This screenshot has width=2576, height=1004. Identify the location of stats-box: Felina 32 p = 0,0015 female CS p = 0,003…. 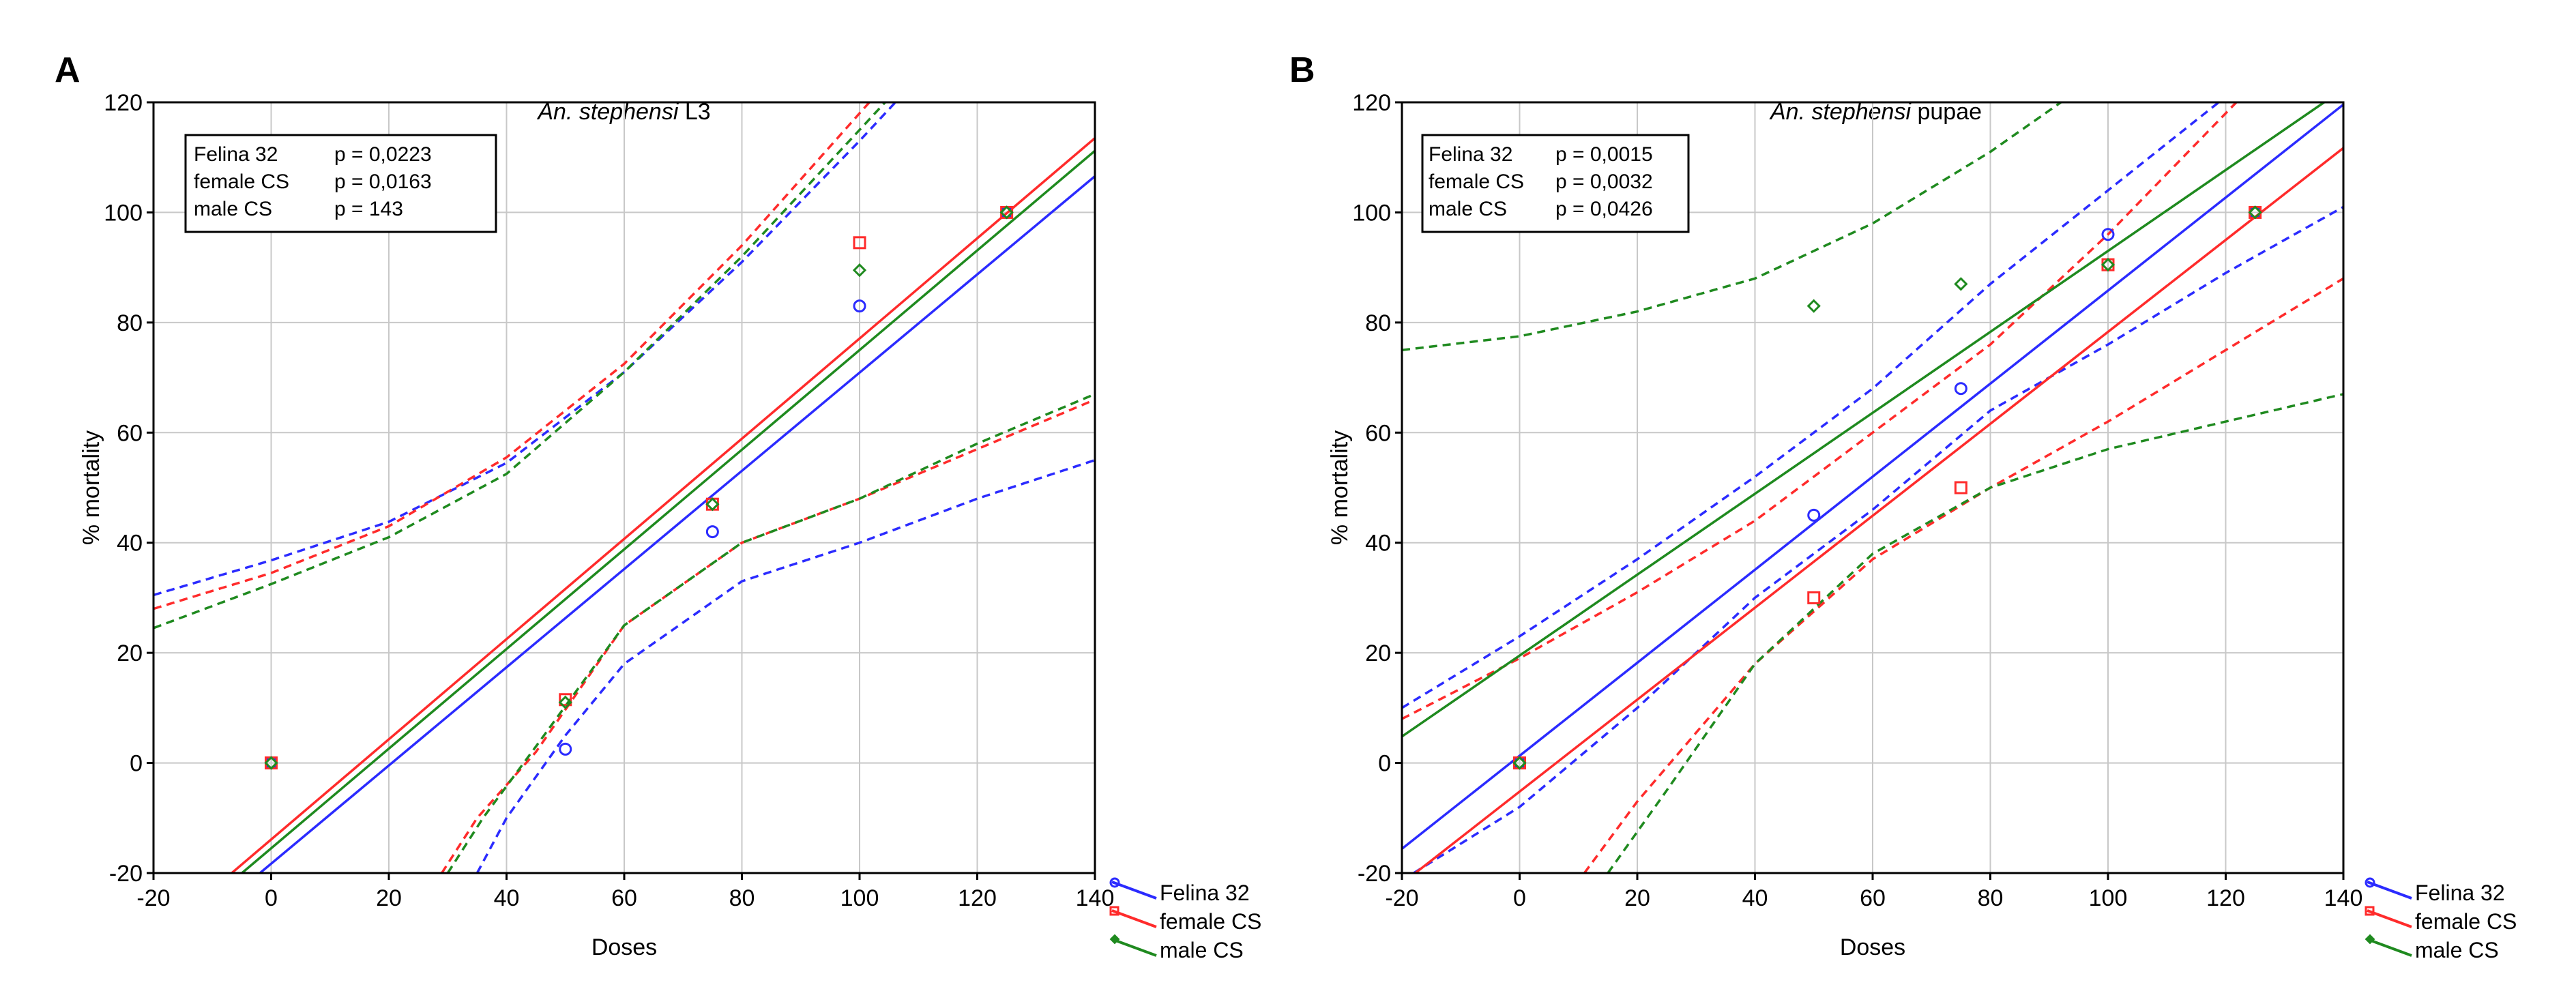
(1555, 183).